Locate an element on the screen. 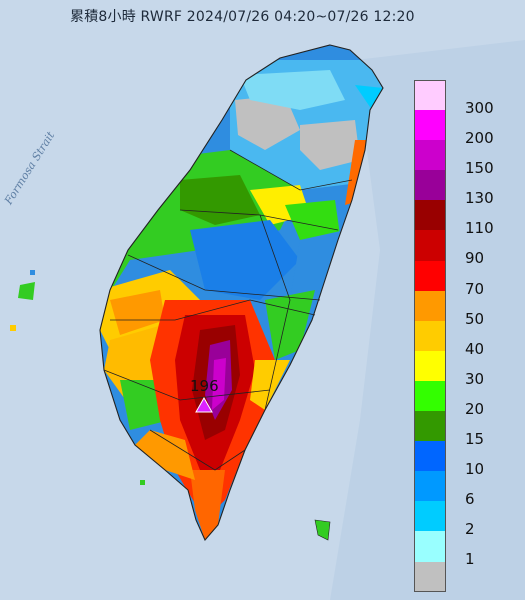 The height and width of the screenshot is (600, 525). color-legend is located at coordinates (430, 336).